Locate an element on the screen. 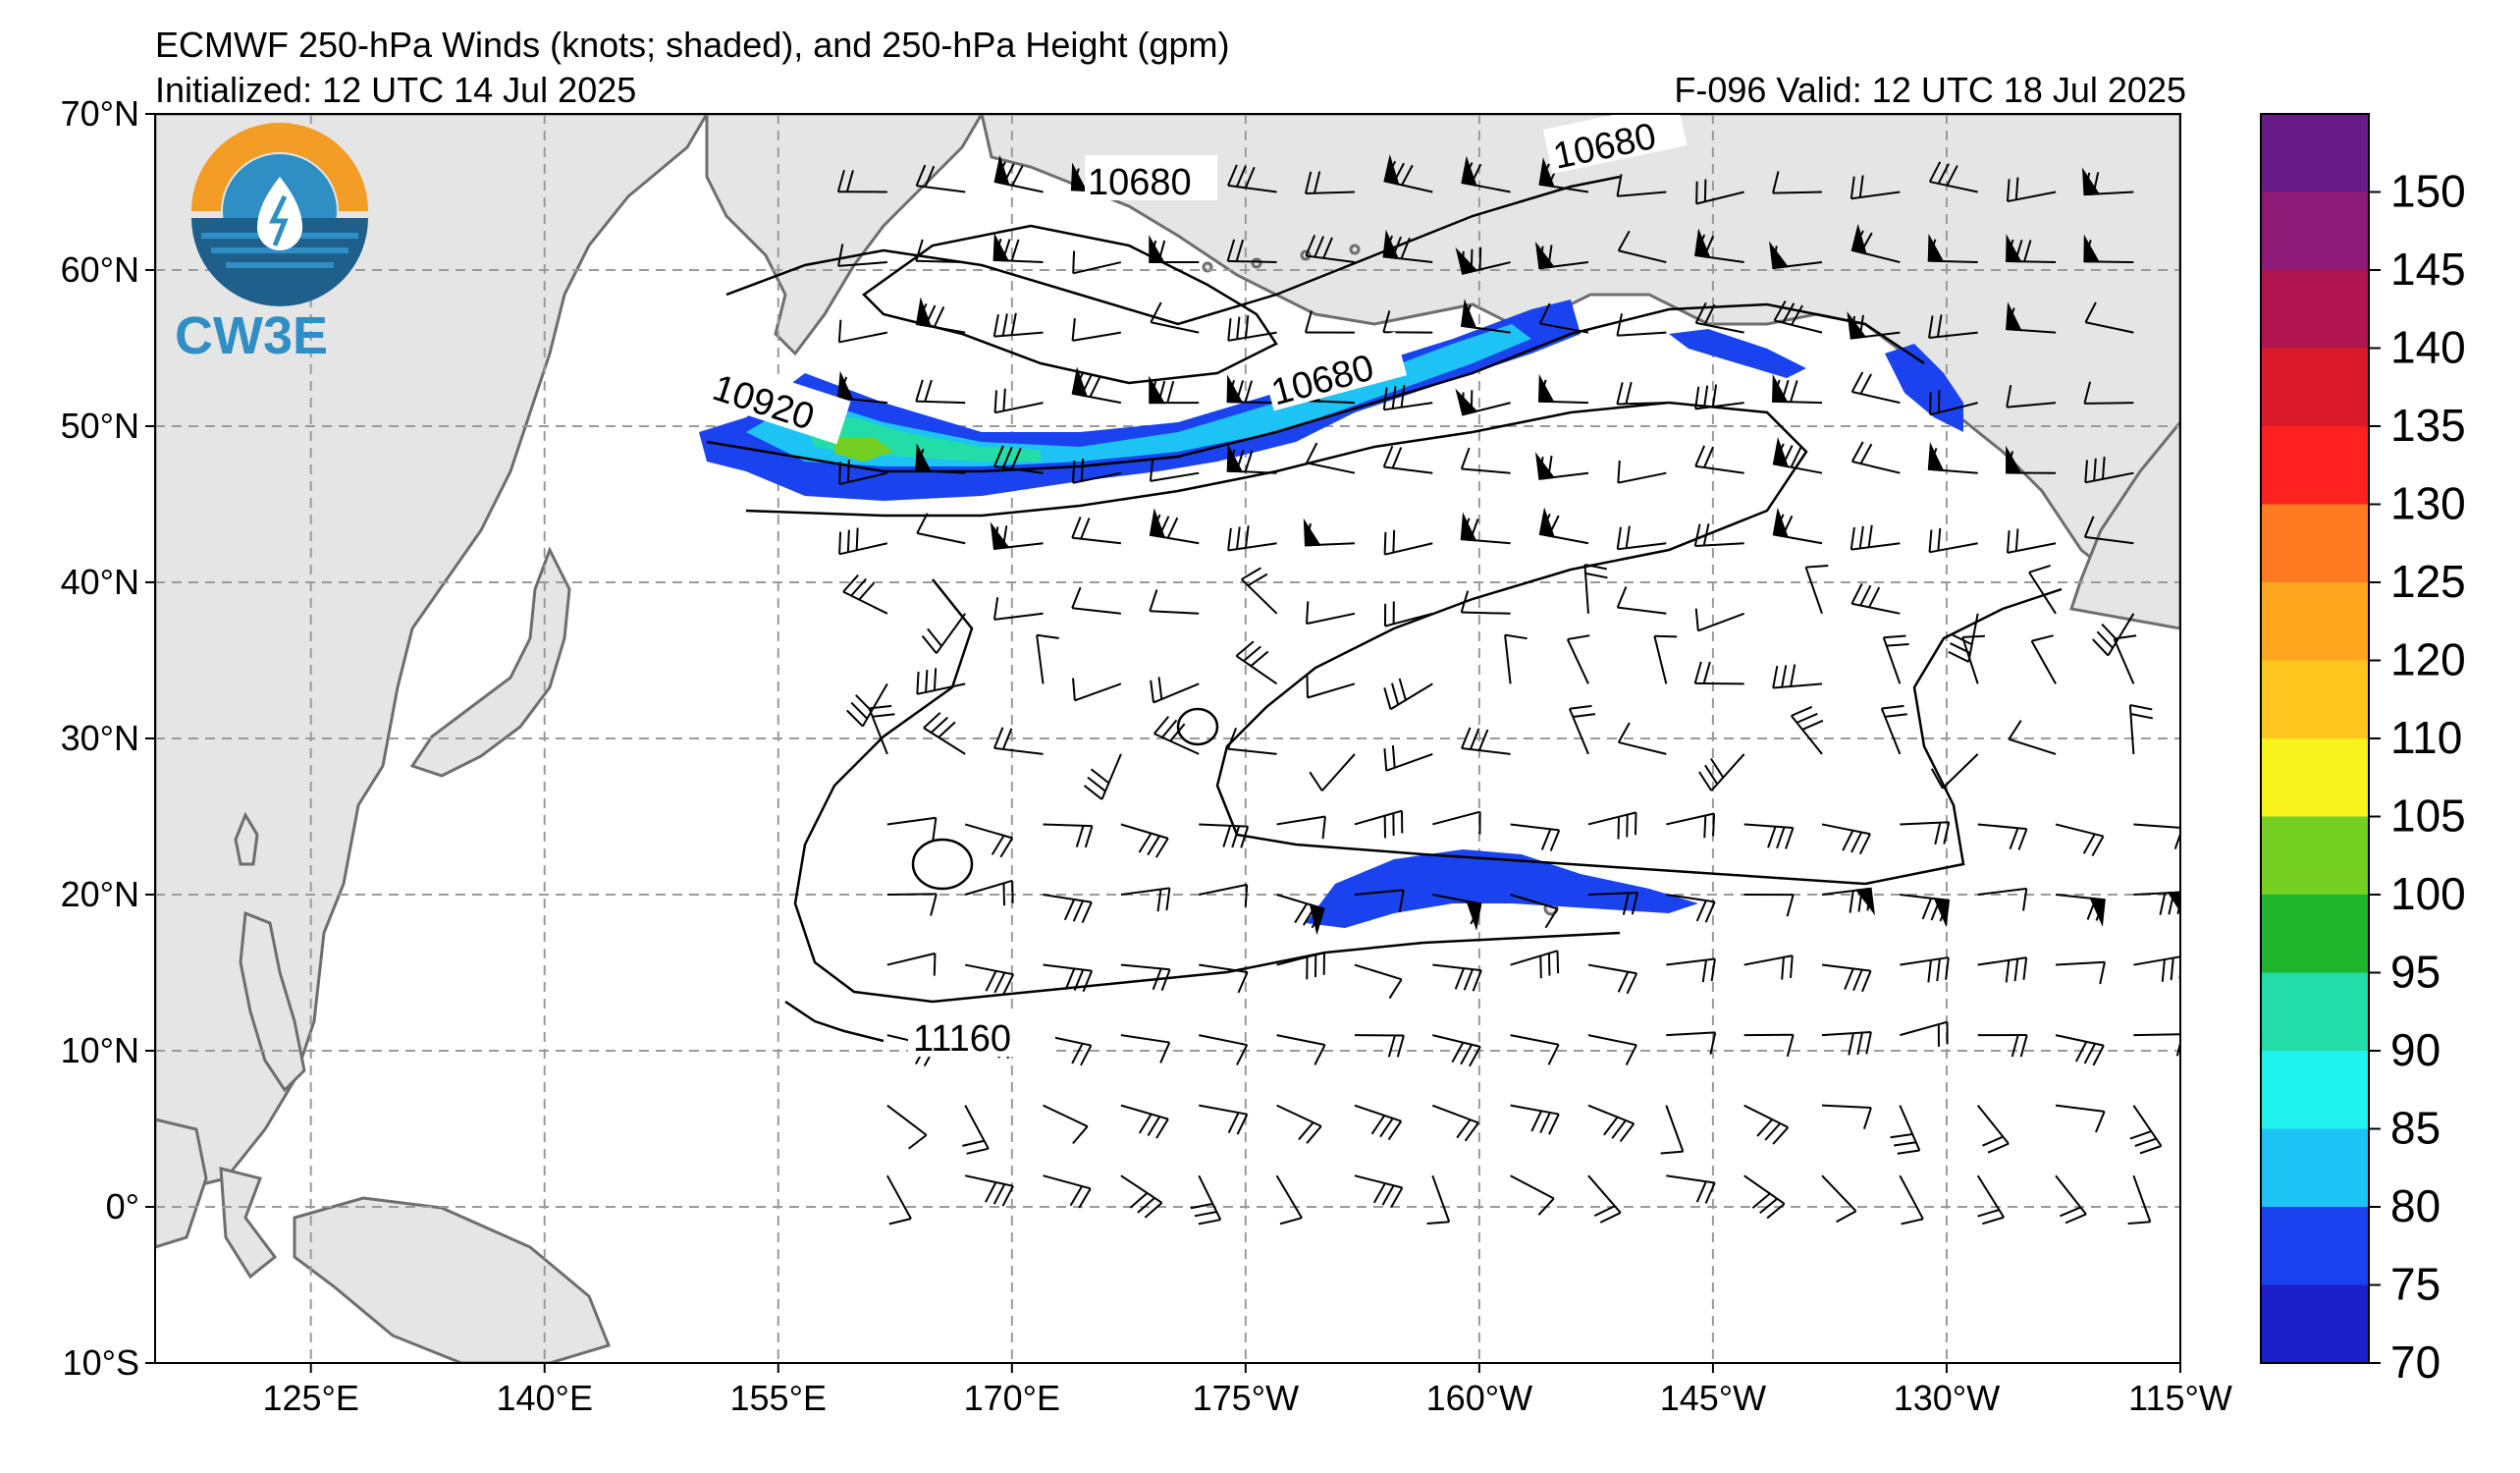 Image resolution: width=2520 pixels, height=1473 pixels. colorbar-tick-label: 145 is located at coordinates (2428, 269).